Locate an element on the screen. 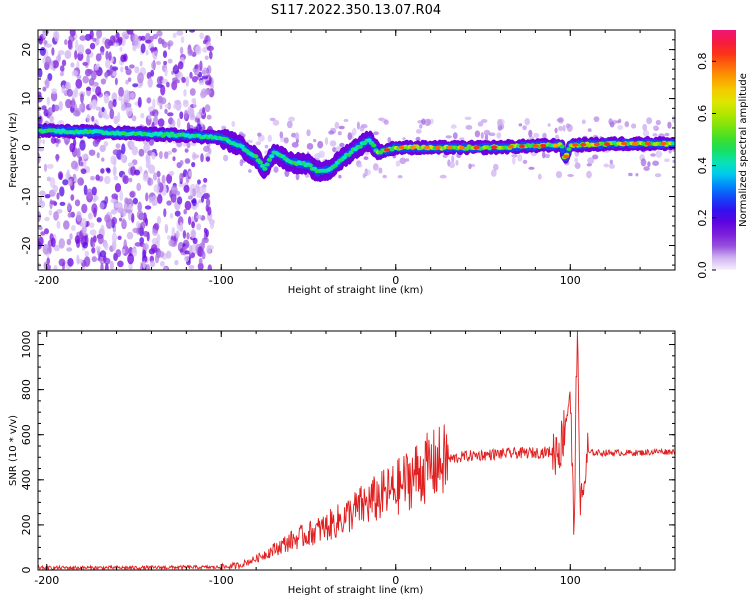 Image resolution: width=750 pixels, height=600 pixels. x-tick-label: -200 is located at coordinates (46, 280).